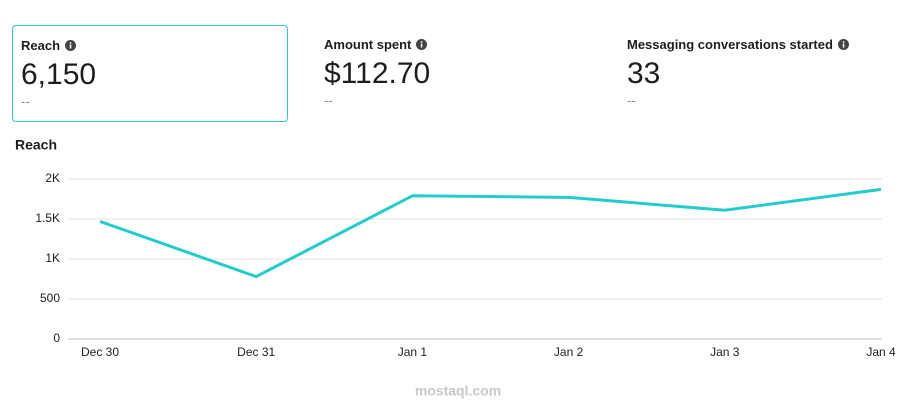 The image size is (917, 409). Describe the element at coordinates (881, 352) in the screenshot. I see `x-tick-label: Jan 4` at that location.